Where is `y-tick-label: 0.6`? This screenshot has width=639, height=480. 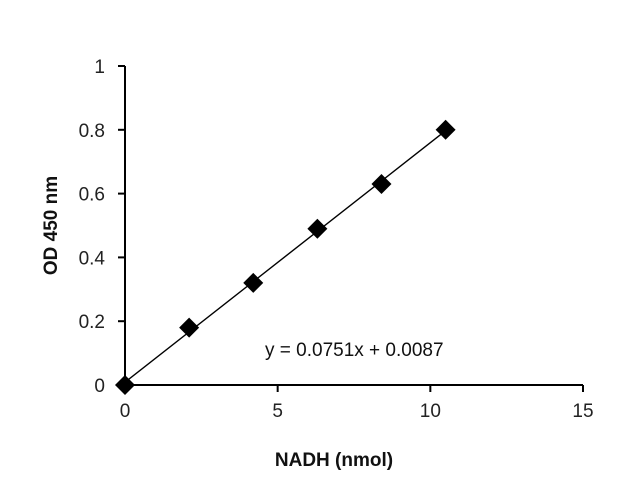
y-tick-label: 0.6 is located at coordinates (92, 195).